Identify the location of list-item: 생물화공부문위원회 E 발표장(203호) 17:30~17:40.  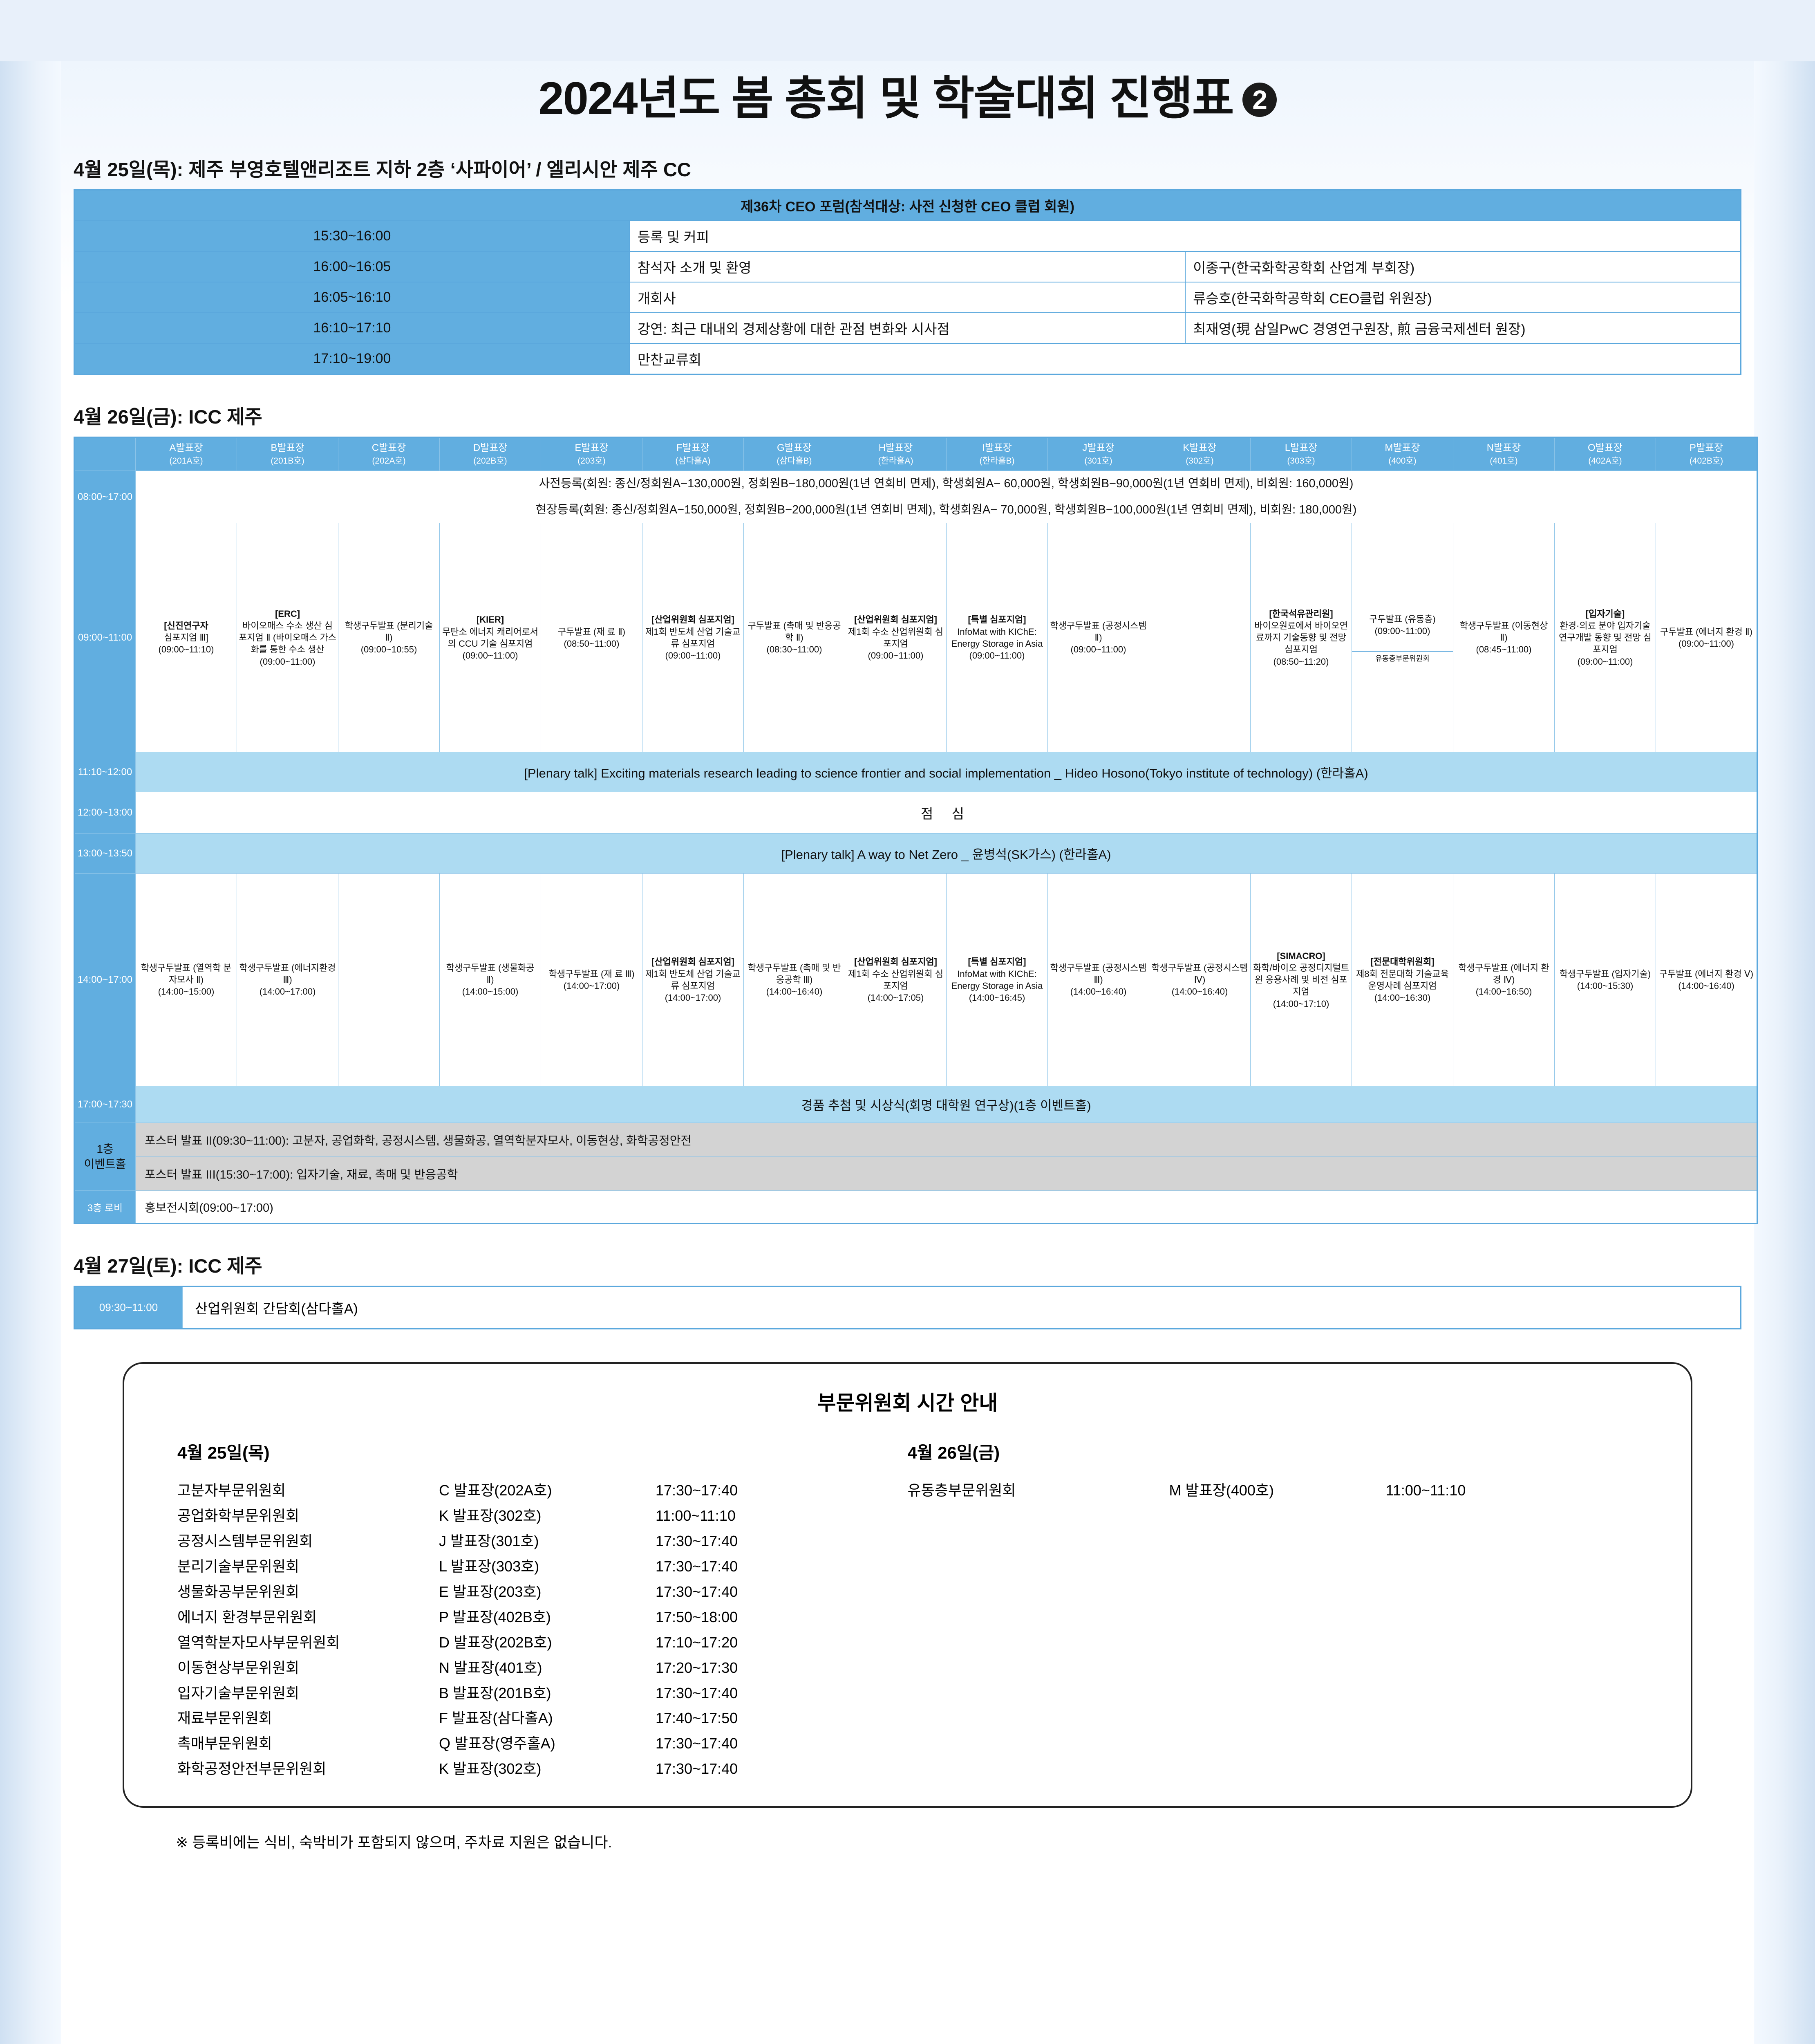
(457, 1592).